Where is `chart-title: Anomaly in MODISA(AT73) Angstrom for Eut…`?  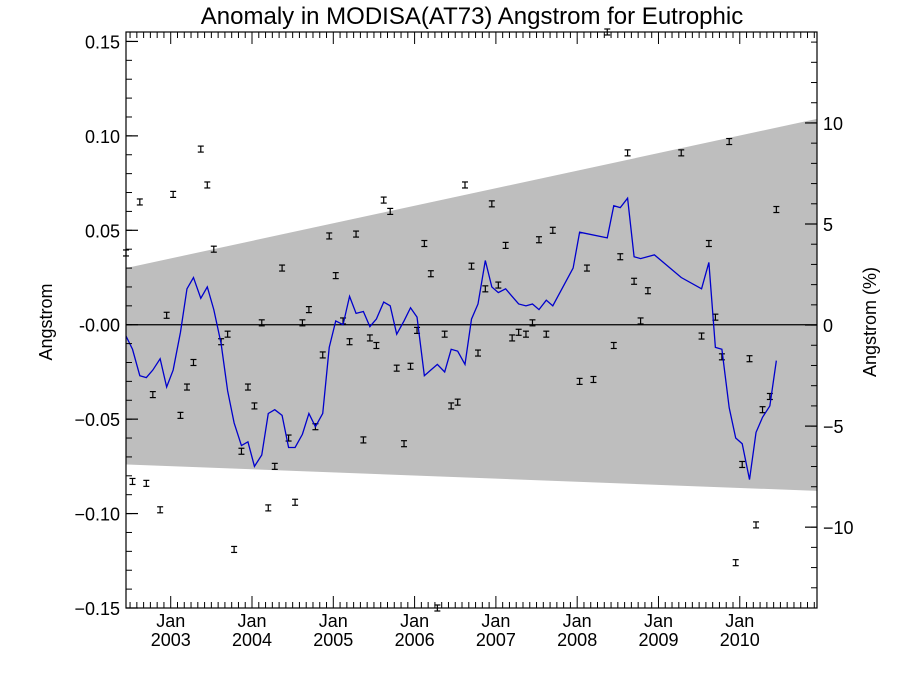
chart-title: Anomaly in MODISA(AT73) Angstrom for Eut… is located at coordinates (472, 16).